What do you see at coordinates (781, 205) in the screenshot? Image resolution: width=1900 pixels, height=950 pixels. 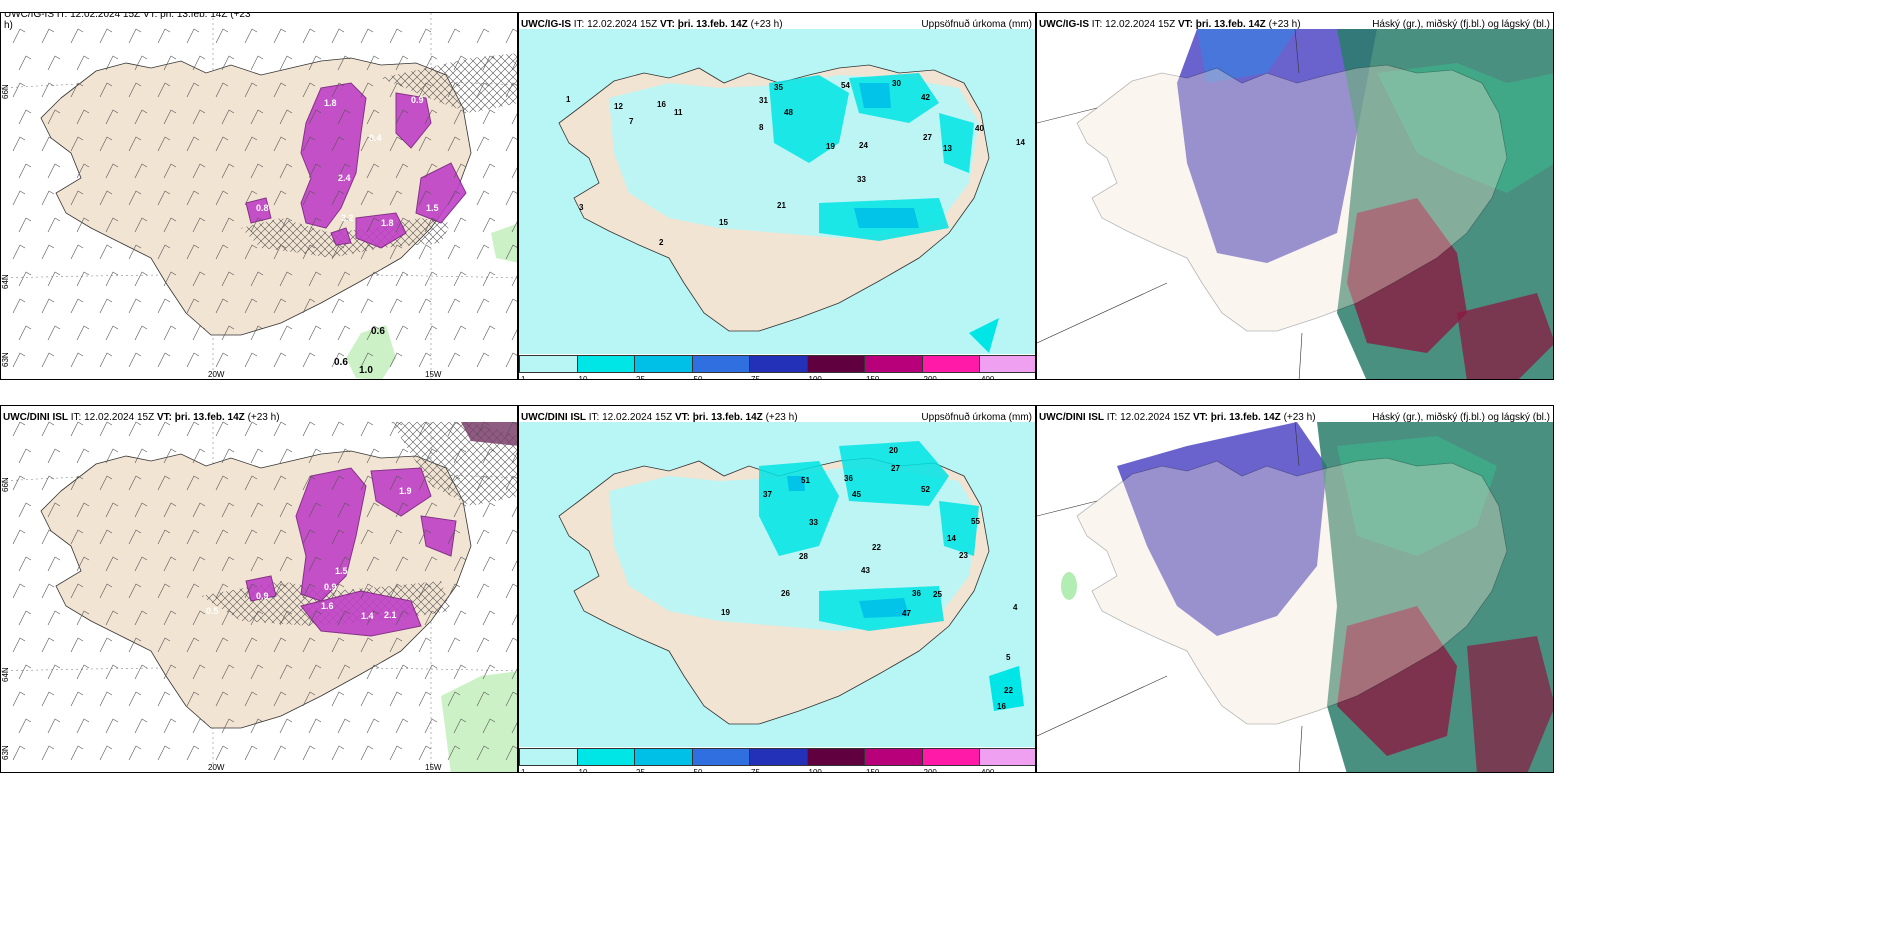 I see `precip-value: 21` at bounding box center [781, 205].